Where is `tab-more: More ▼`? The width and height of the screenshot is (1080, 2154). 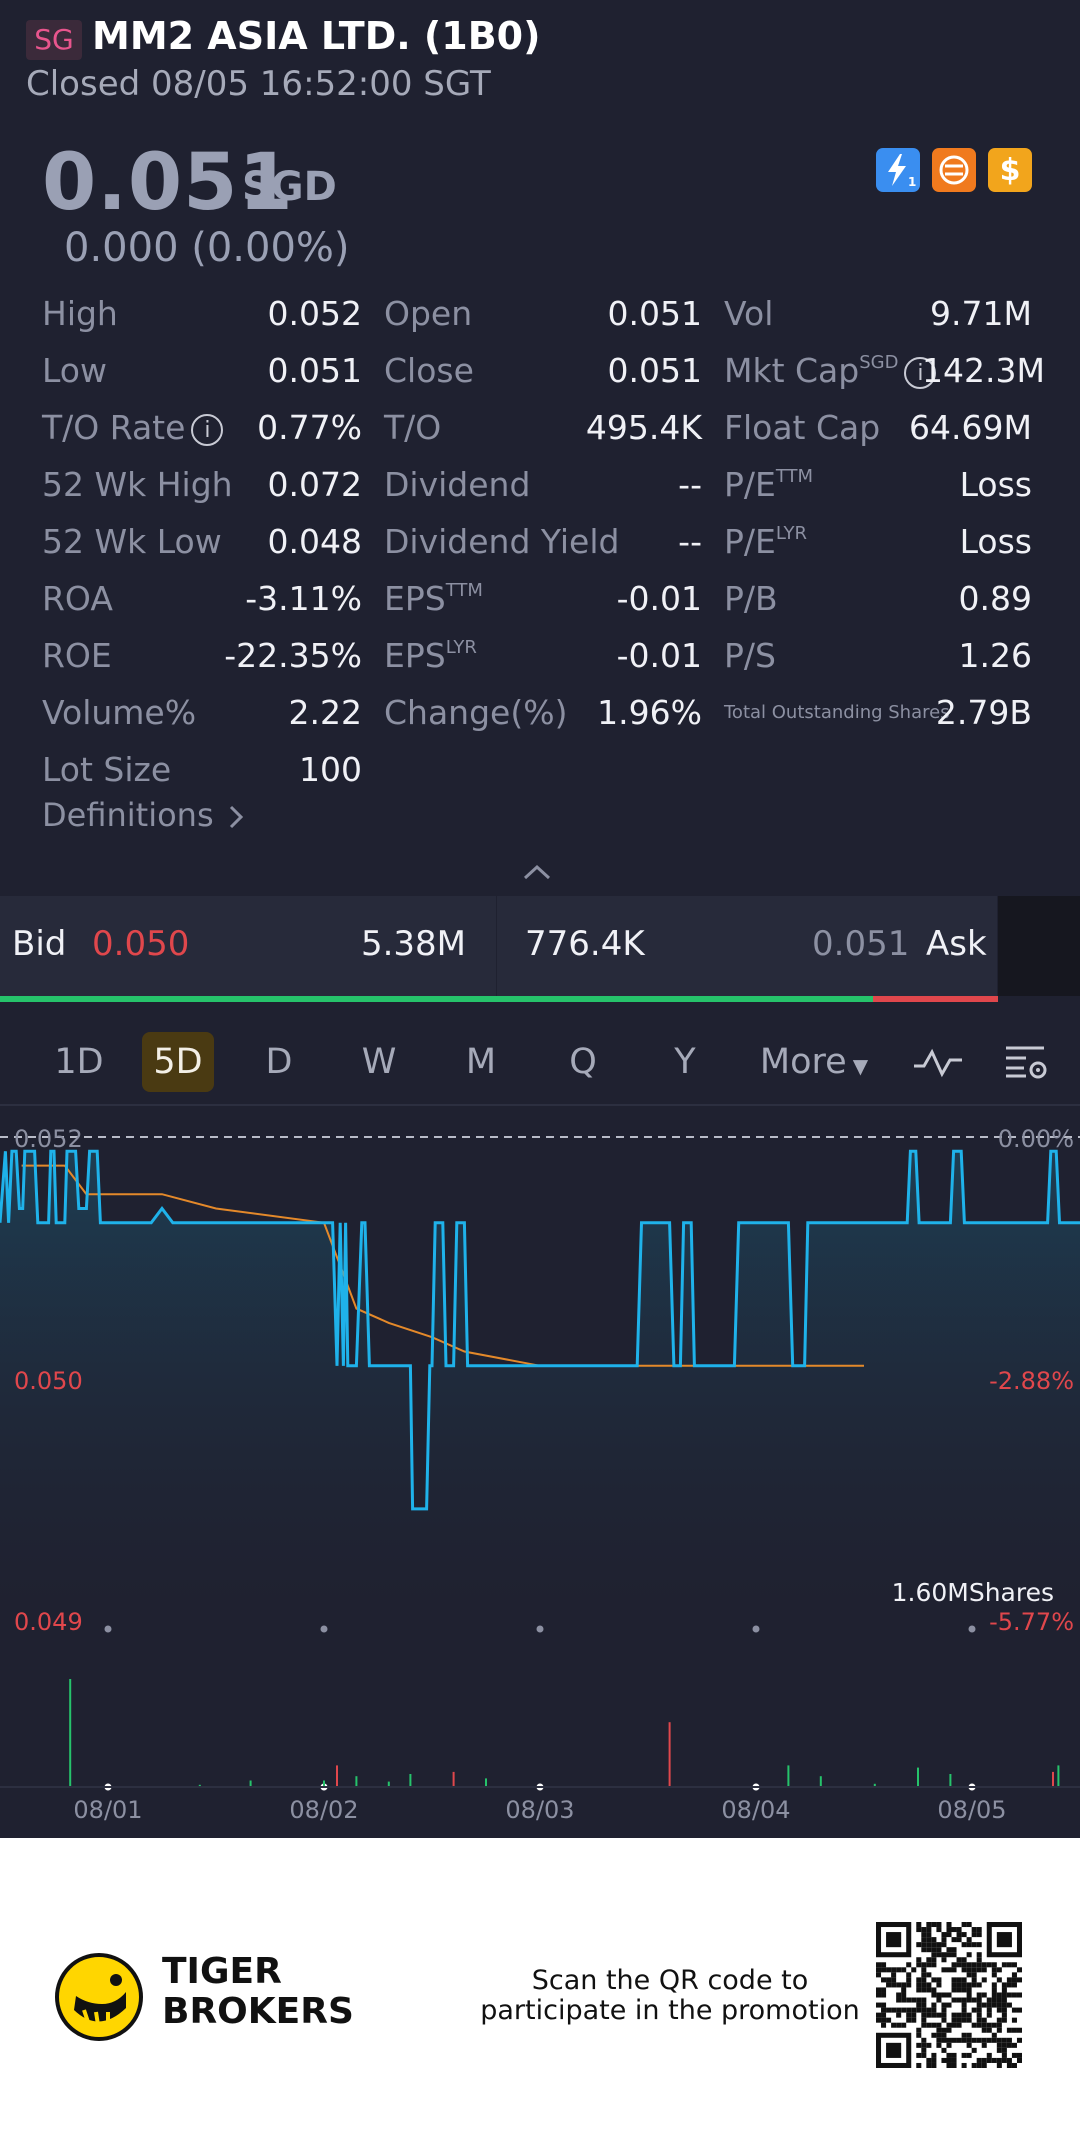 tab-more: More ▼ is located at coordinates (814, 1062).